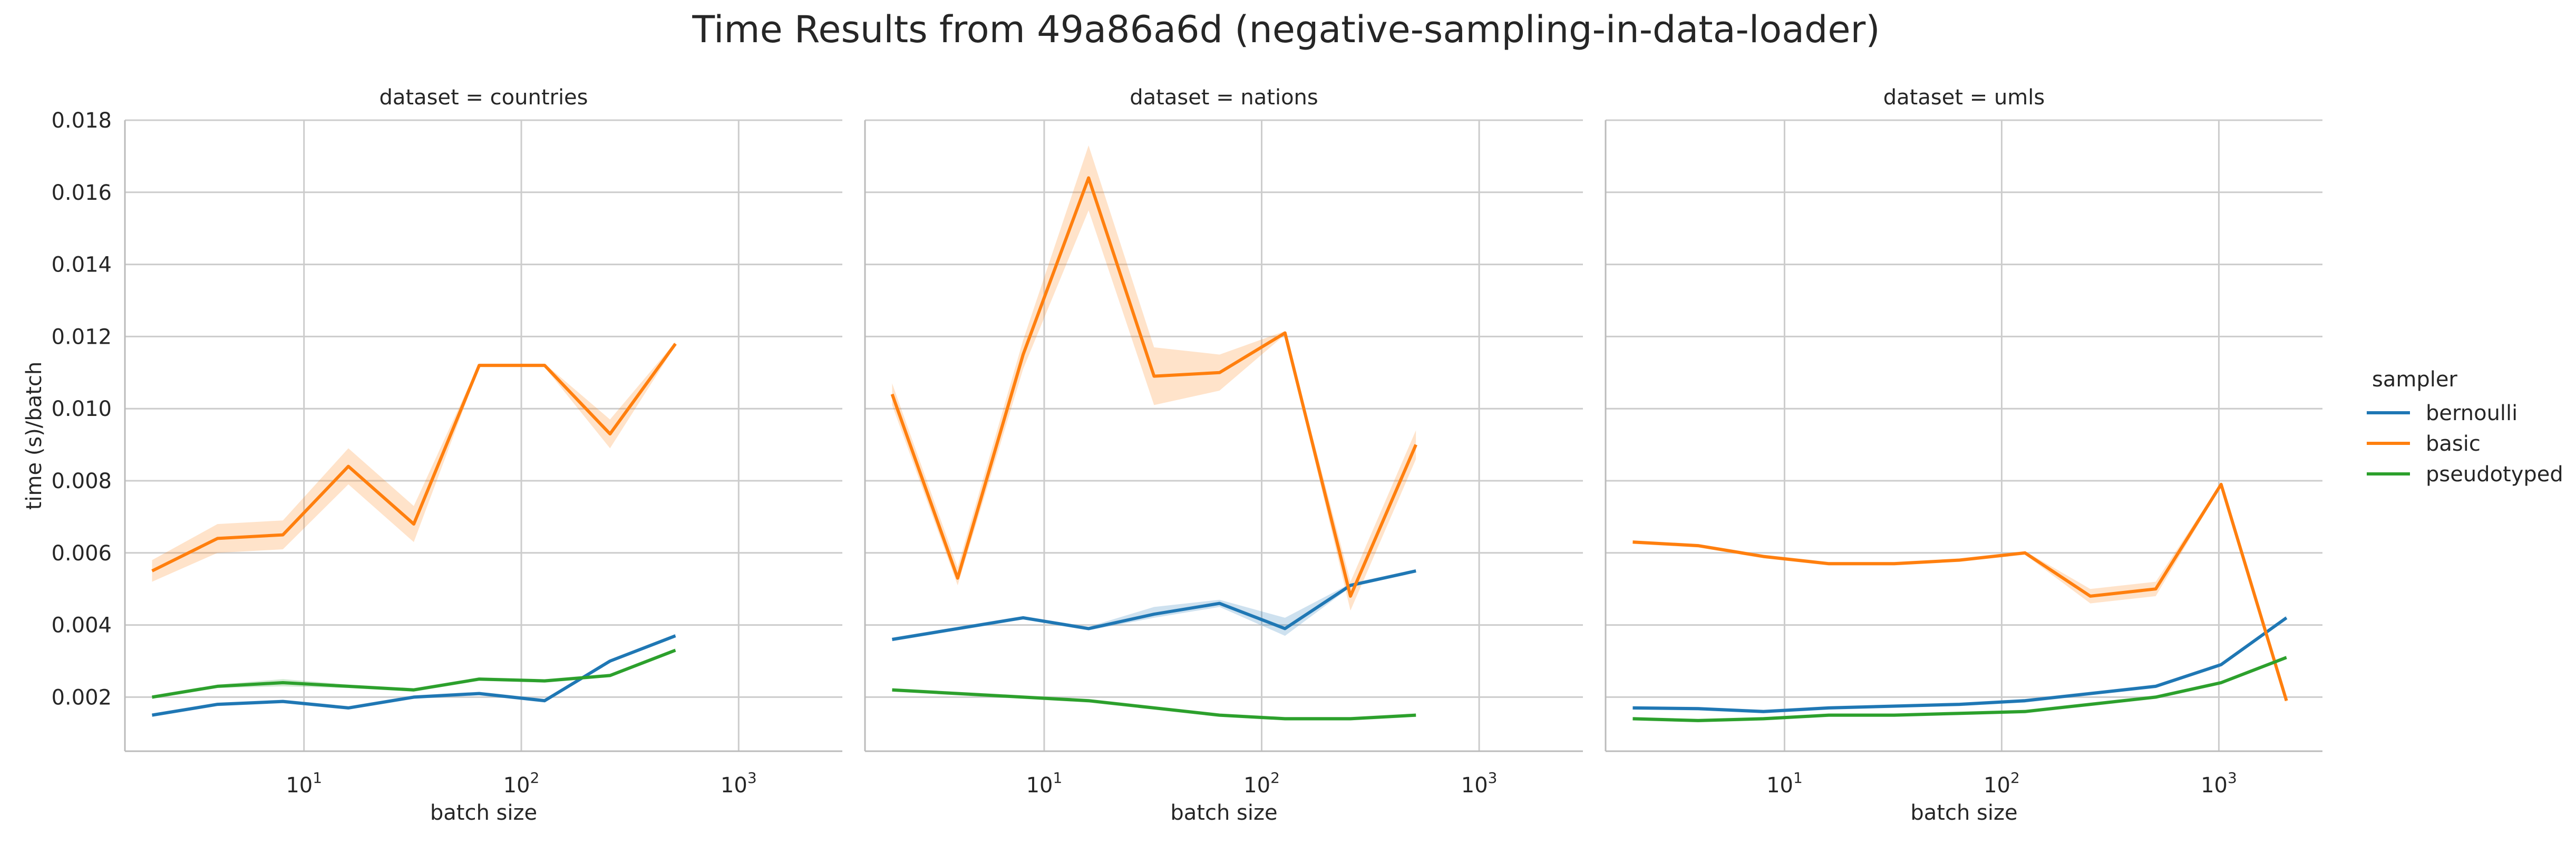 Image resolution: width=2576 pixels, height=854 pixels. Describe the element at coordinates (81, 193) in the screenshot. I see `y-tick-label: 0.016` at that location.